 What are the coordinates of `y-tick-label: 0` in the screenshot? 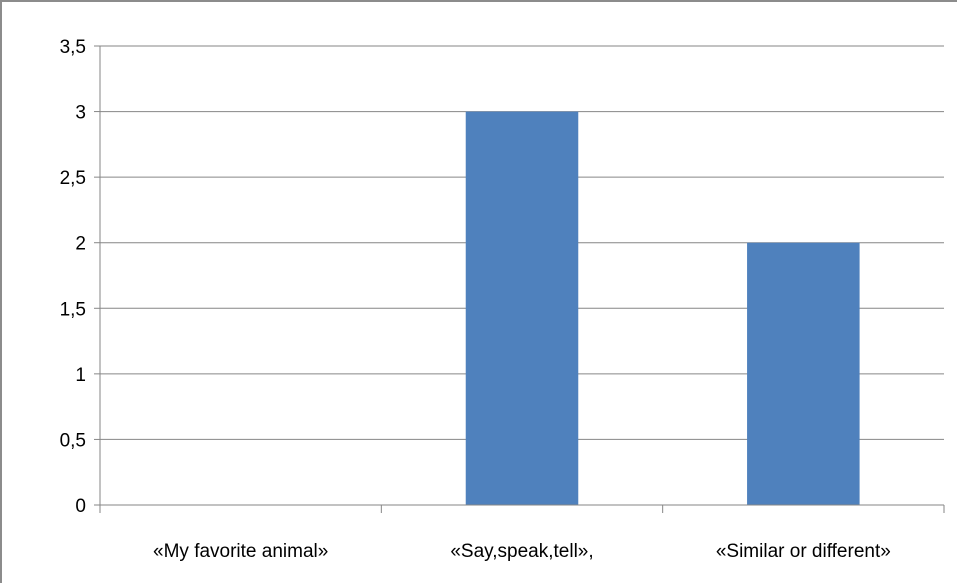 It's located at (80, 506).